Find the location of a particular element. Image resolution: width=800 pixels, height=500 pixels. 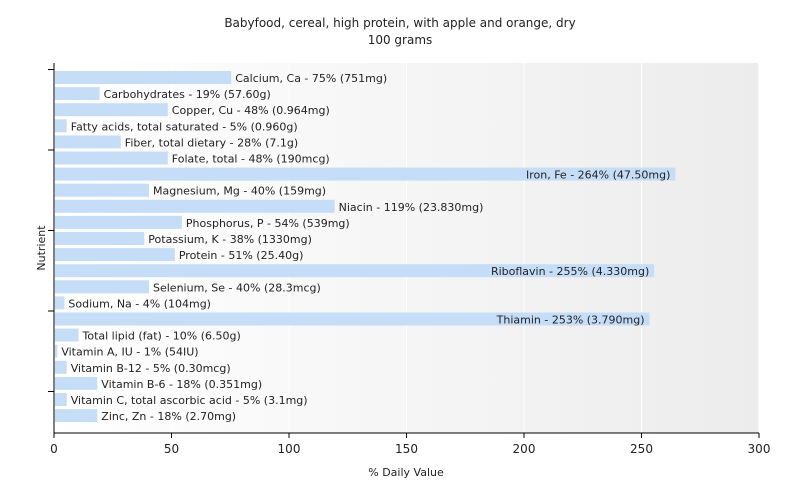

x-tick-label: 250 is located at coordinates (641, 449).